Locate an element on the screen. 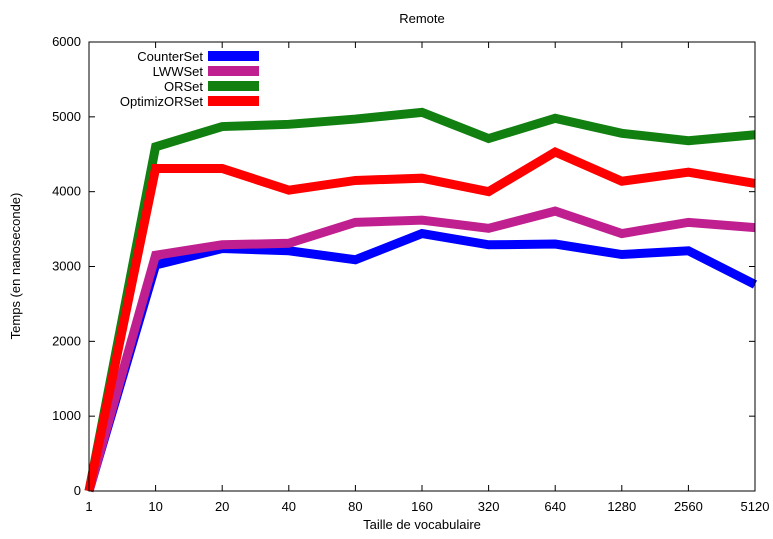 This screenshot has height=539, width=773. legend-label-orset: ORSet is located at coordinates (183, 86).